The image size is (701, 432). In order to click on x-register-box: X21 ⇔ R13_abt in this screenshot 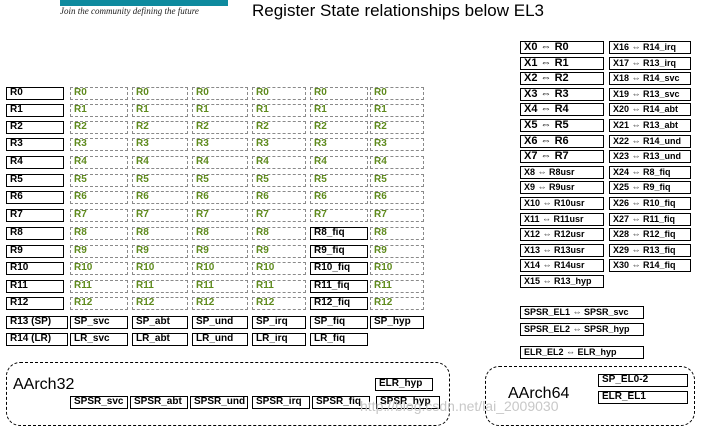, I will do `click(650, 125)`.